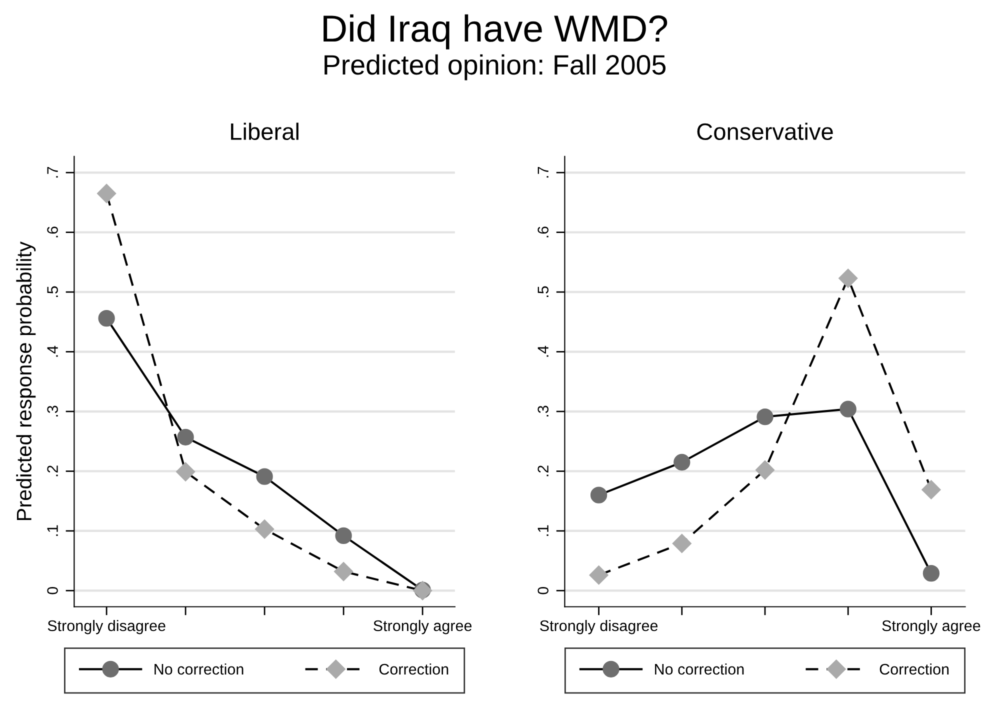  I want to click on text: Did Iraq have WMD?, so click(496, 32).